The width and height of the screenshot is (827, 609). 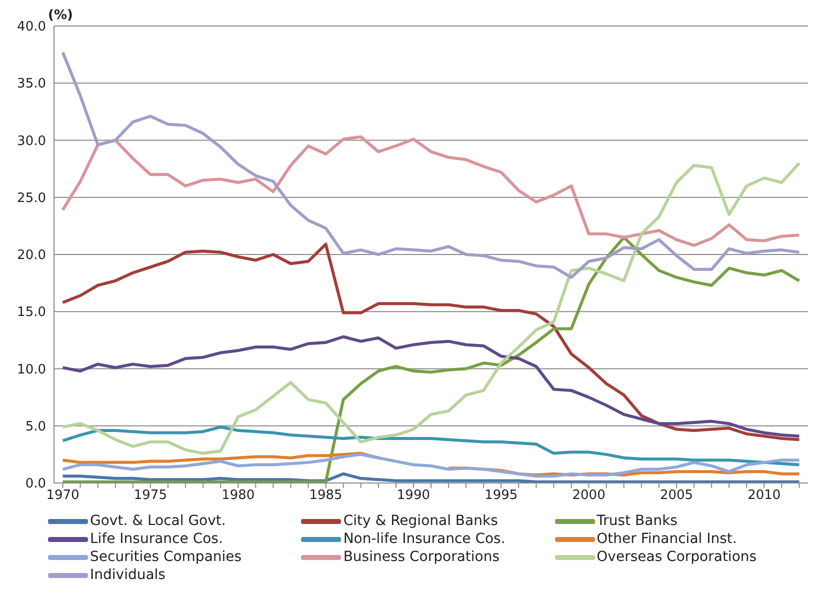 I want to click on legend-label: Other Financial Inst., so click(x=666, y=539).